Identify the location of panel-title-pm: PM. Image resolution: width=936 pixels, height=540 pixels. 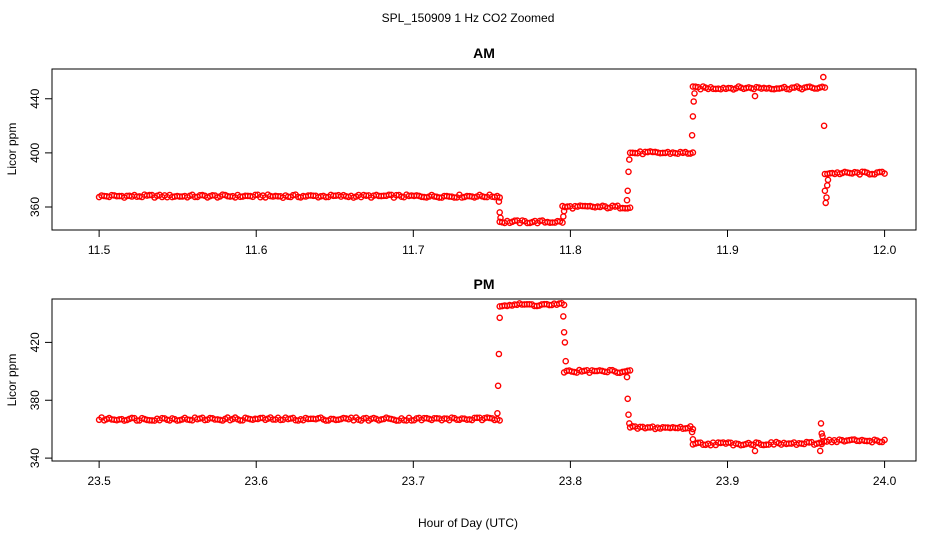
(484, 284).